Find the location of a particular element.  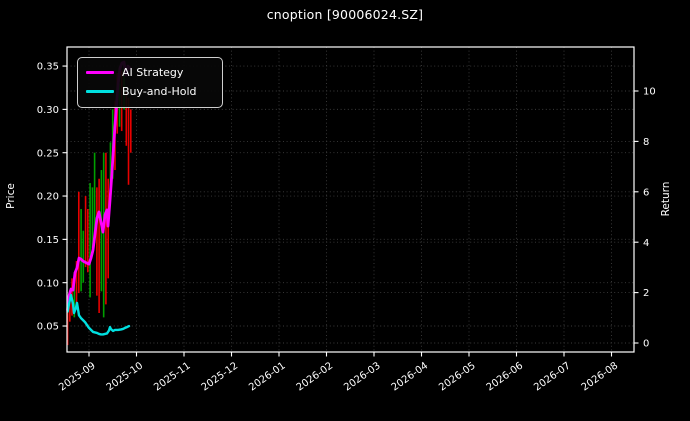

ai-strategy-line-swatch is located at coordinates (100, 72).